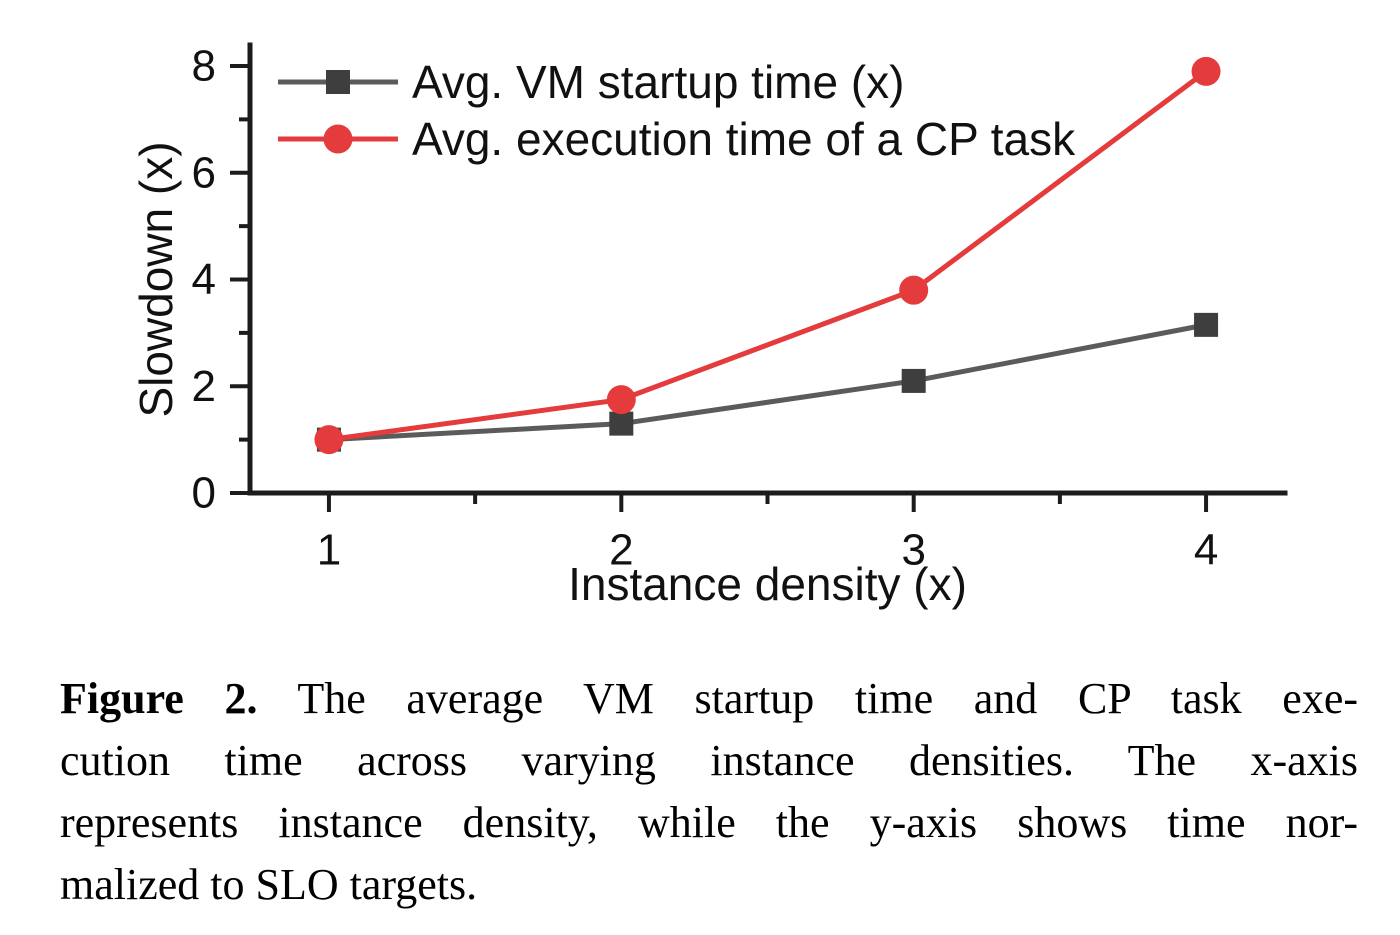  Describe the element at coordinates (204, 279) in the screenshot. I see `y-tick-label: 4` at that location.